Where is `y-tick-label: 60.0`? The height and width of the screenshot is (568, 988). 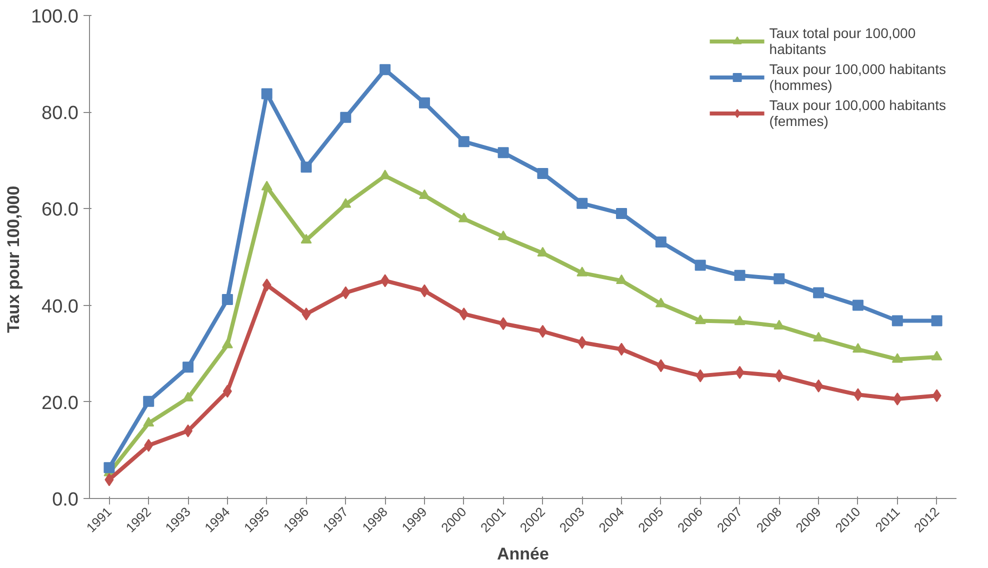
y-tick-label: 60.0 is located at coordinates (60, 210).